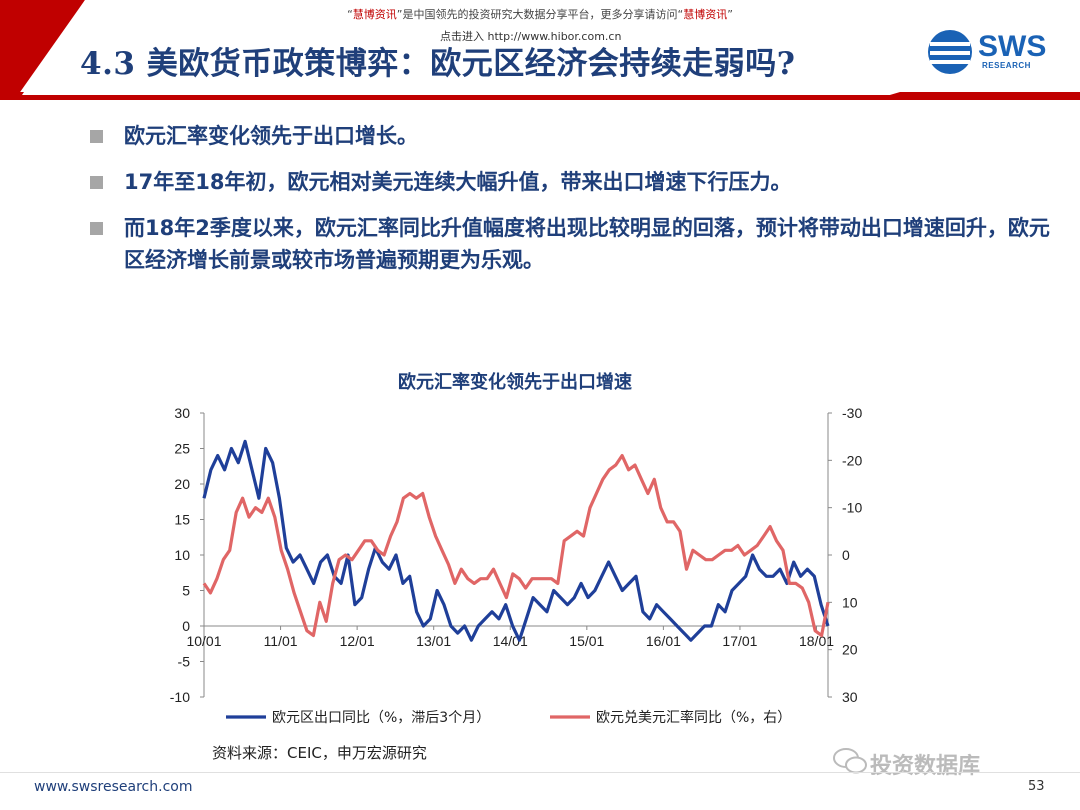 This screenshot has width=1080, height=810. Describe the element at coordinates (203, 641) in the screenshot. I see `x-tick-label: 10/01` at that location.